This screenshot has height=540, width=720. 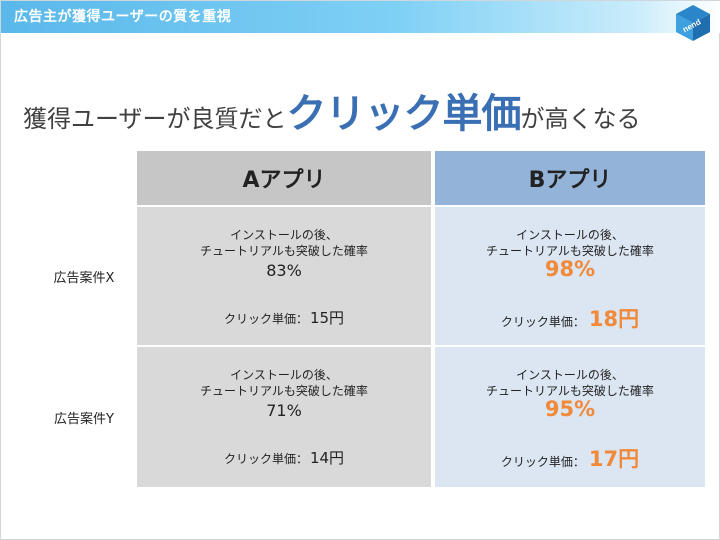 What do you see at coordinates (360, 17) in the screenshot?
I see `header-bar: 広告主が獲得ユーザーの質を重視` at bounding box center [360, 17].